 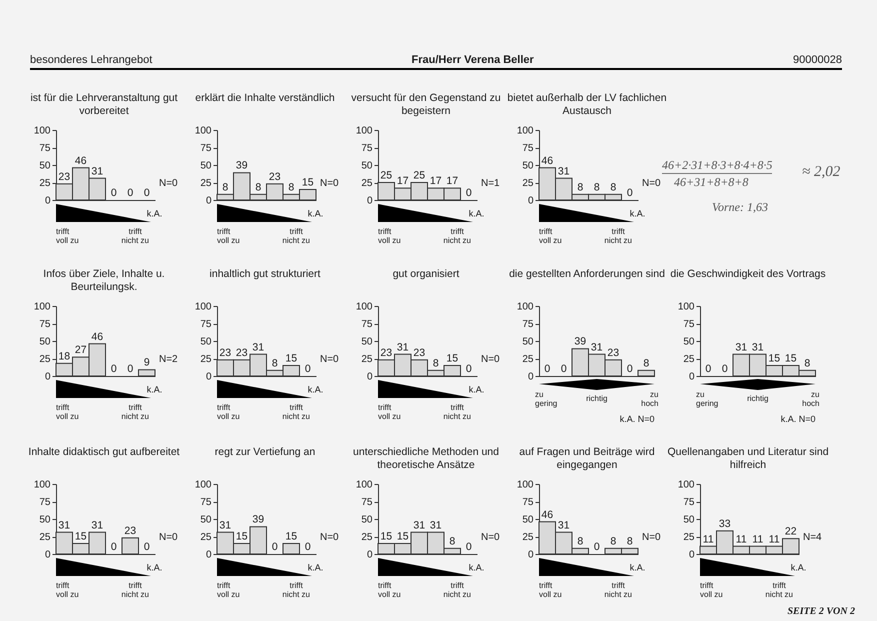 I want to click on text: zu hoch, so click(x=811, y=399).